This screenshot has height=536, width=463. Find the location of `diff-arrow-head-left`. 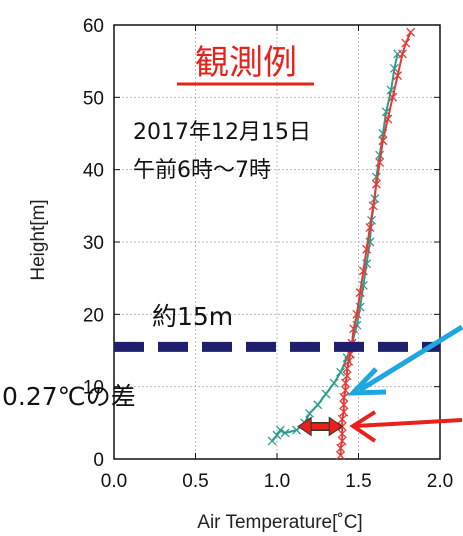

diff-arrow-head-left is located at coordinates (304, 426).